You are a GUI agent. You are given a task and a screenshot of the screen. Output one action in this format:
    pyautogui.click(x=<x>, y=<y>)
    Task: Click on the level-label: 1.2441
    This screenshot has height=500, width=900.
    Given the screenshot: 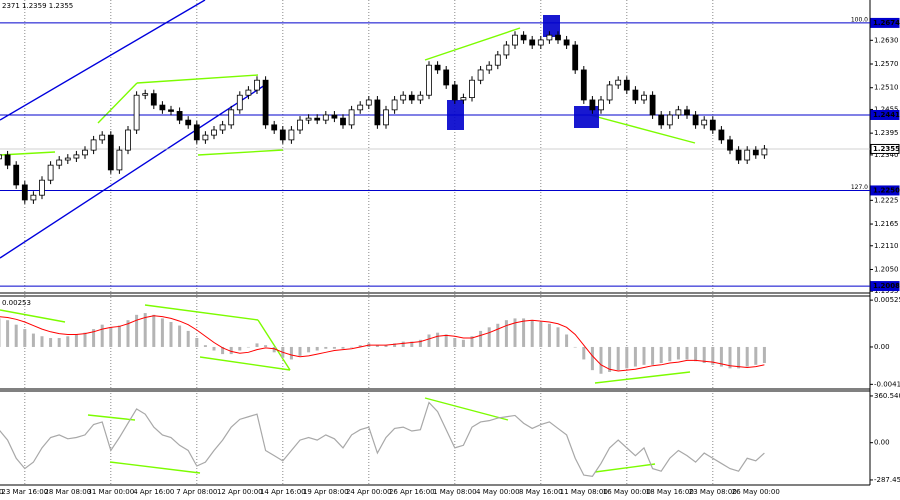 What is the action you would take?
    pyautogui.click(x=886, y=115)
    